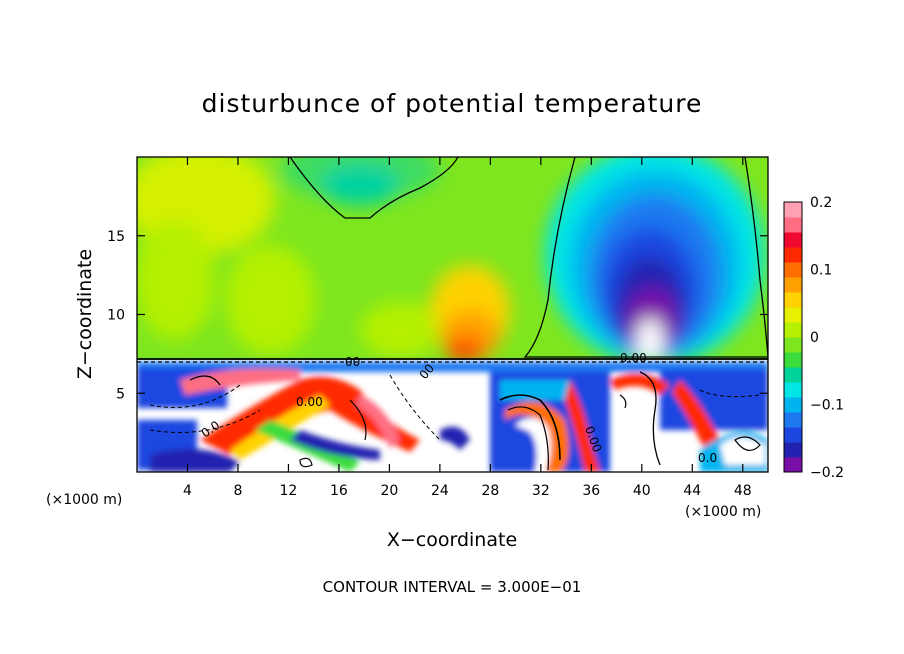 This screenshot has height=654, width=904. I want to click on x-tick-label: 32, so click(541, 491).